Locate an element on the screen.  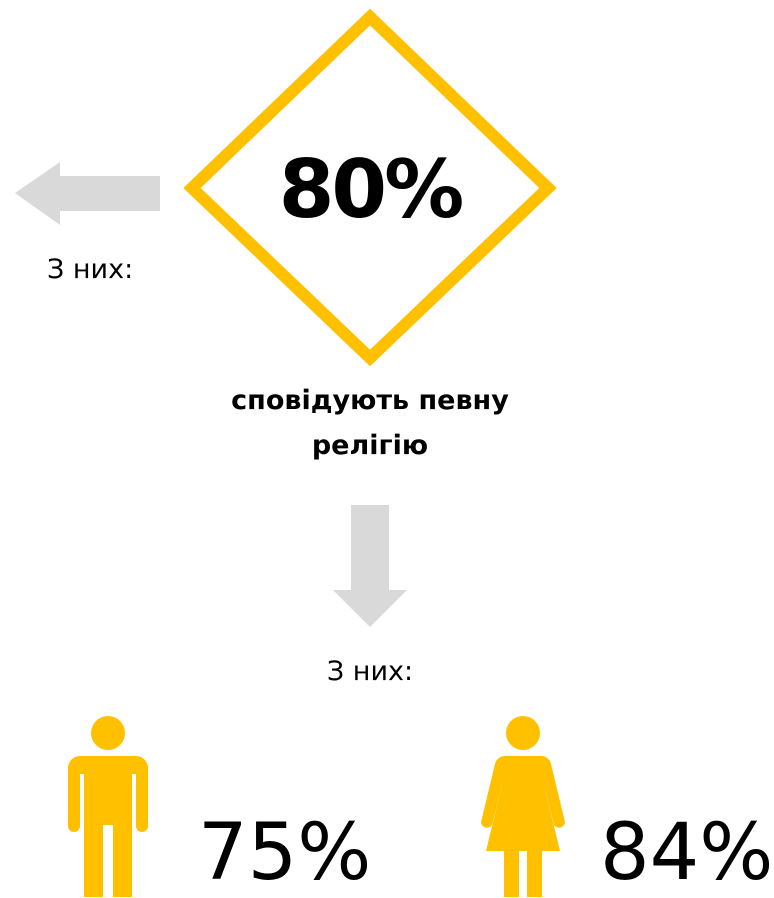
down-note: З них: is located at coordinates (370, 671).